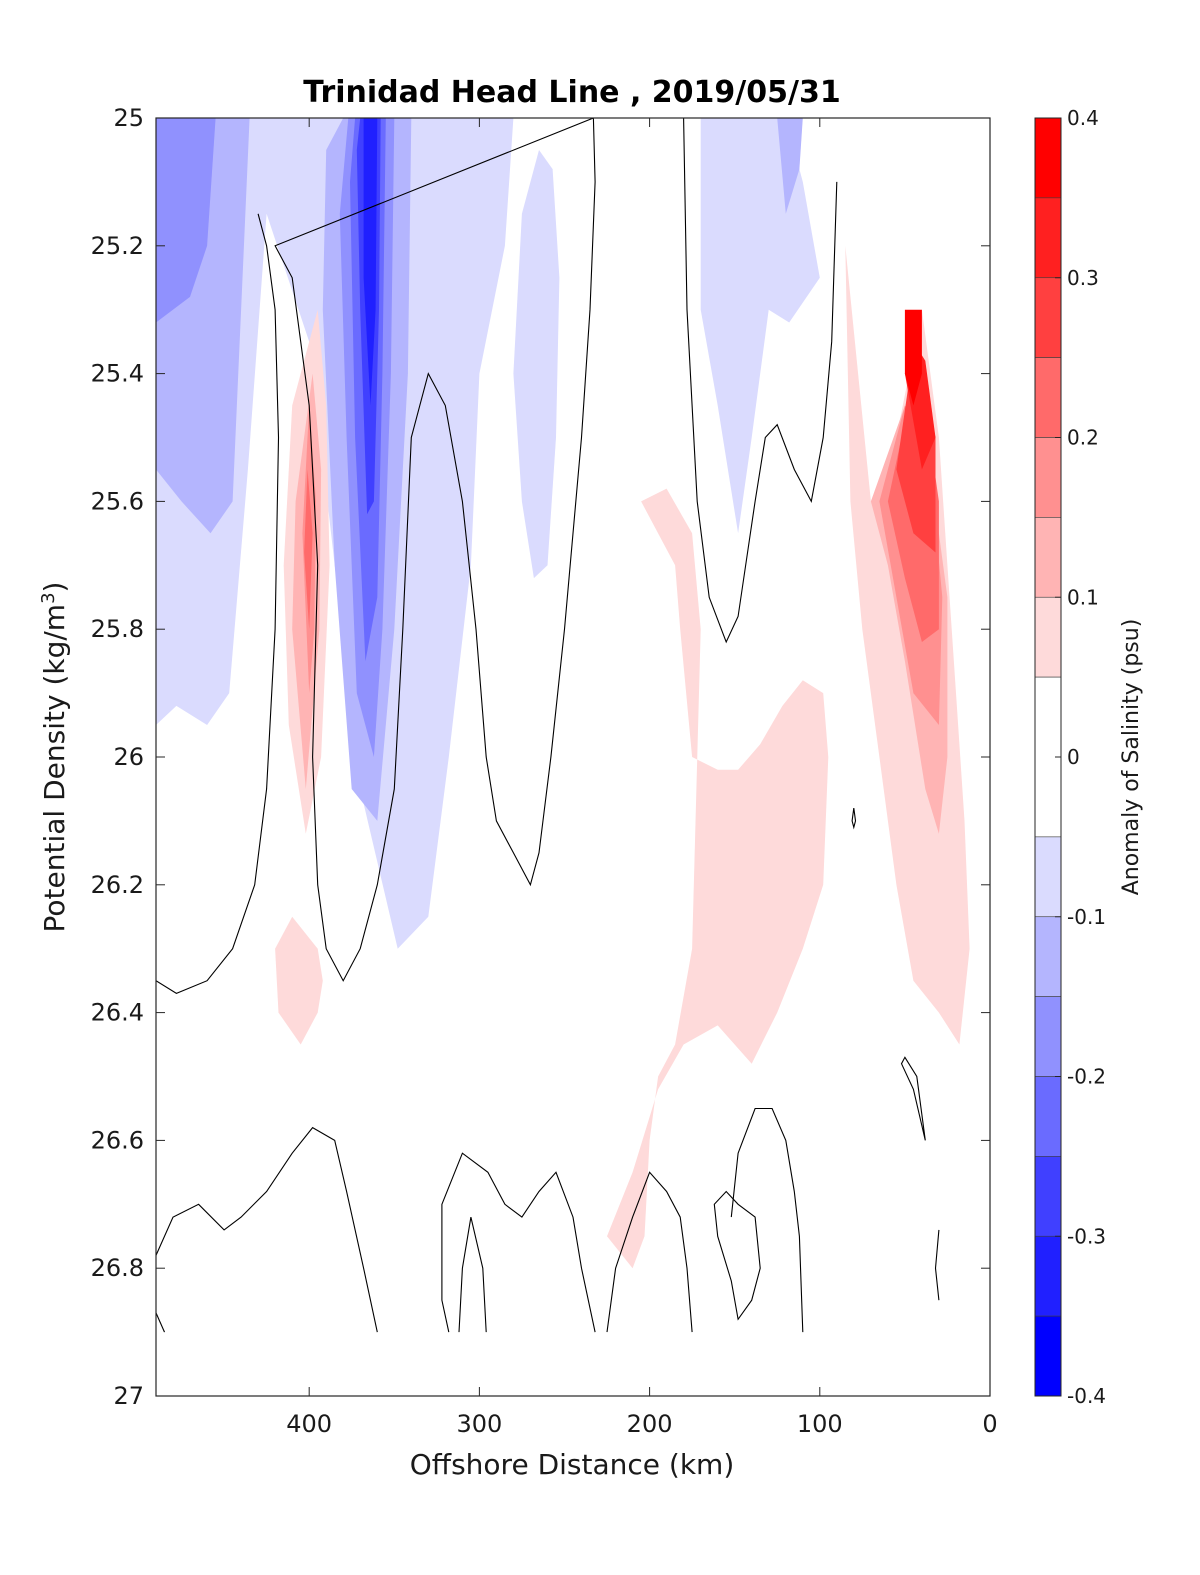  Describe the element at coordinates (1083, 278) in the screenshot. I see `colorbar-tick-label: 0.3` at that location.